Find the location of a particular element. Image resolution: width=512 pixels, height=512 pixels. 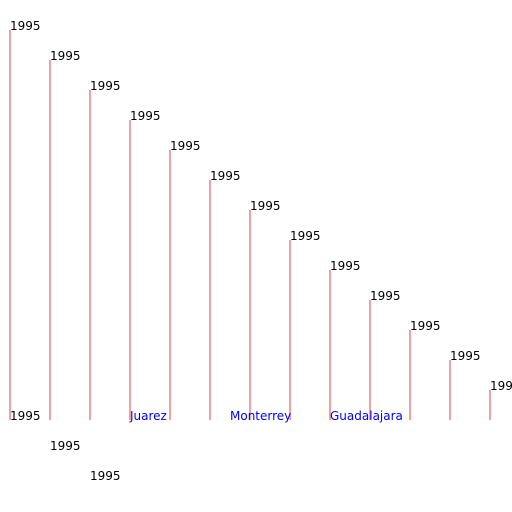

city-label: Guadalajara is located at coordinates (366, 416).